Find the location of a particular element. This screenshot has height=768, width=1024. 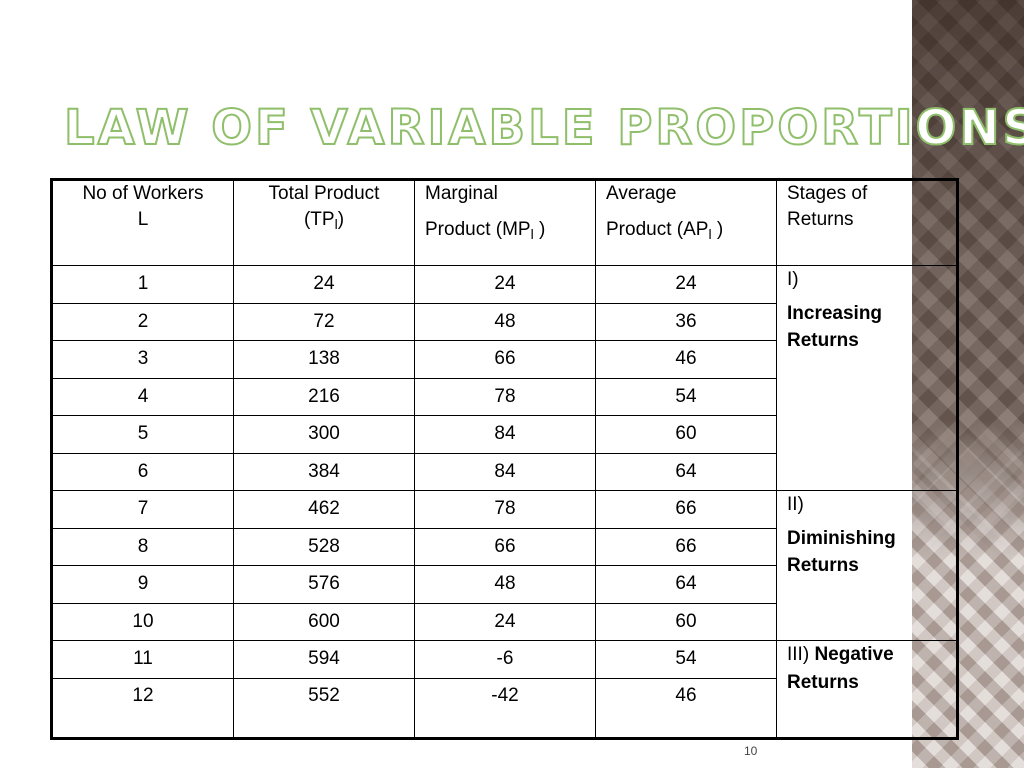

header-workers: No of Workers L is located at coordinates (142, 222).